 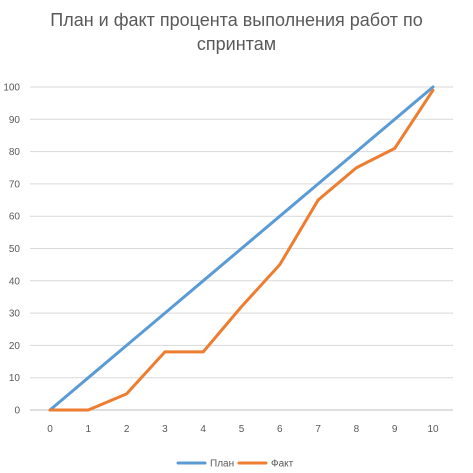 What do you see at coordinates (89, 429) in the screenshot?
I see `x-tick-label: 1` at bounding box center [89, 429].